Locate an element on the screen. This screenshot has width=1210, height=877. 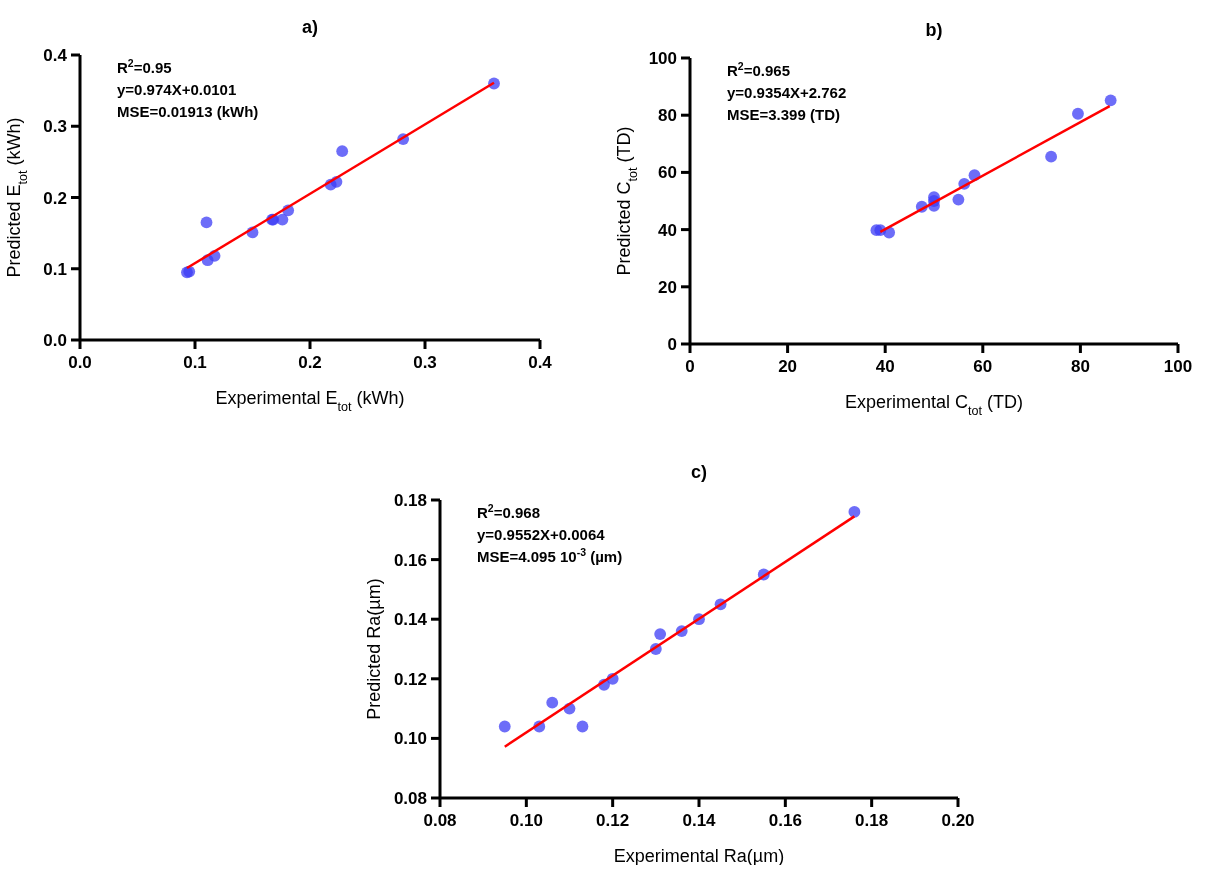
y-tick-label: 40 is located at coordinates (667, 230).